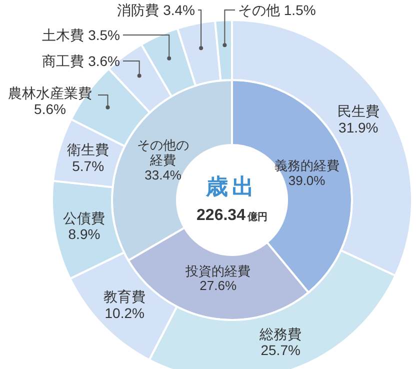 This screenshot has width=417, height=369. Describe the element at coordinates (280, 350) in the screenshot. I see `data-label: 25.7%` at that location.